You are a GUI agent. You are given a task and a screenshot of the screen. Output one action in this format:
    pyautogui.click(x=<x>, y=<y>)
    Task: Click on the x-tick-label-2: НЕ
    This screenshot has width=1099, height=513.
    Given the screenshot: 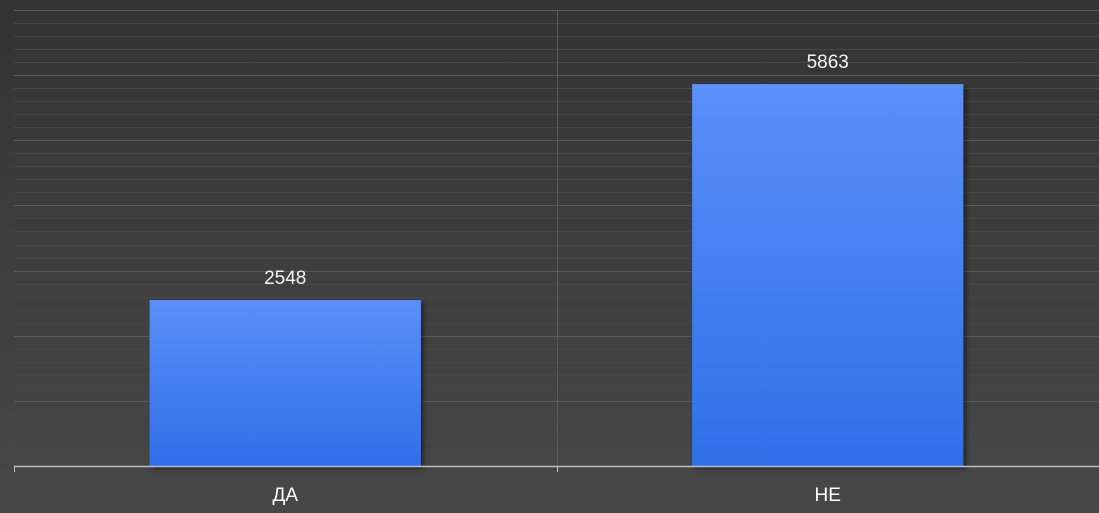 What is the action you would take?
    pyautogui.click(x=828, y=495)
    